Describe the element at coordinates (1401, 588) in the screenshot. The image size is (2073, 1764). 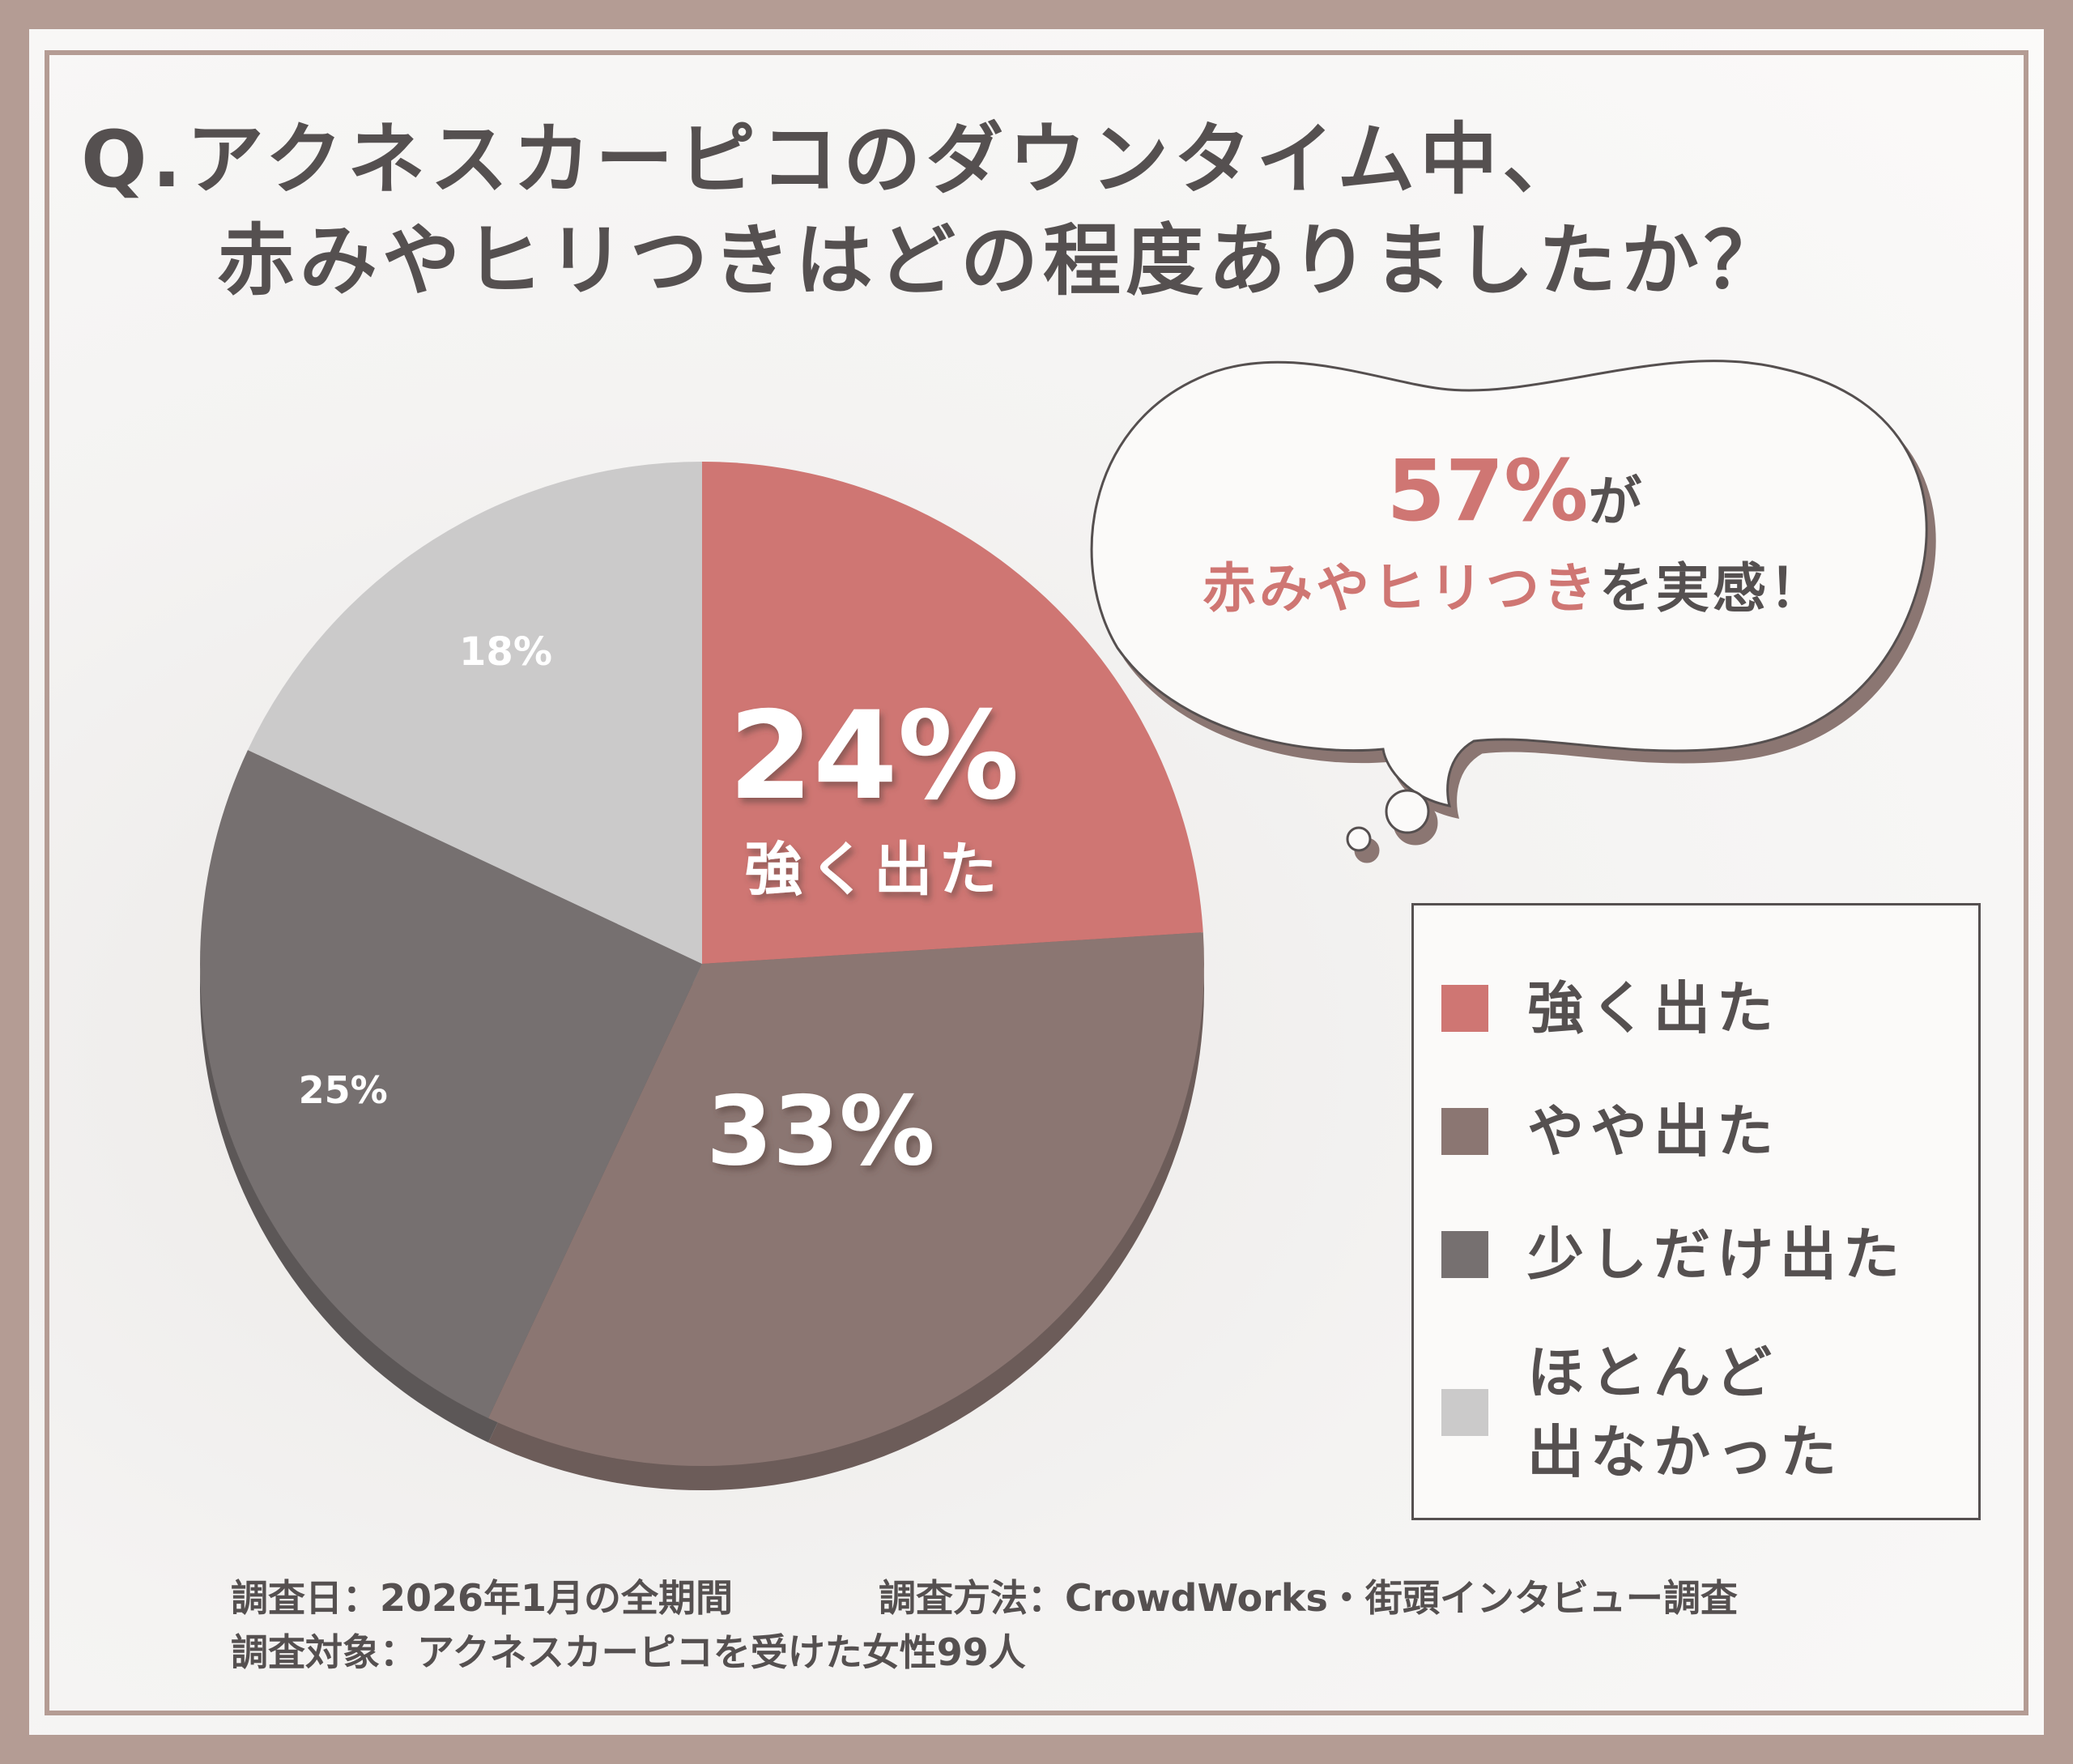
I see `callout-highlight: 赤みやヒリつき` at that location.